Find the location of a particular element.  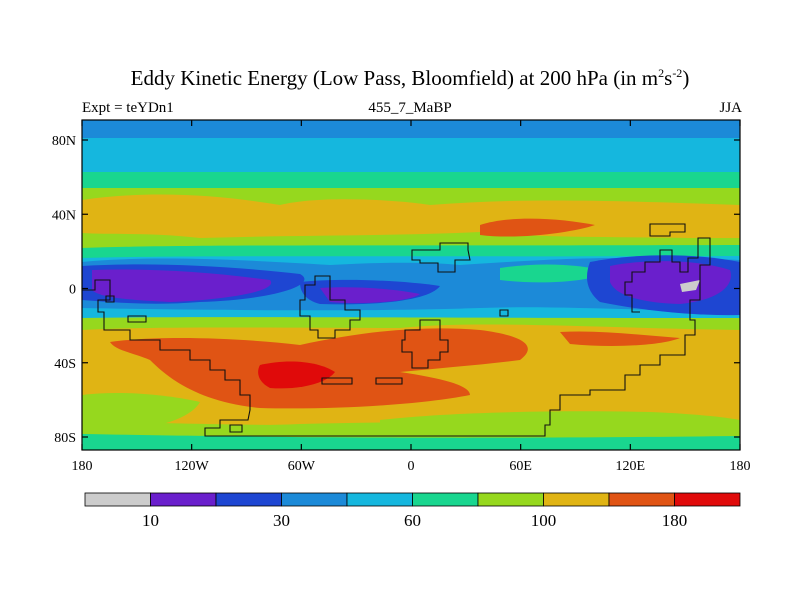

x-tick-label: 120E is located at coordinates (631, 466).